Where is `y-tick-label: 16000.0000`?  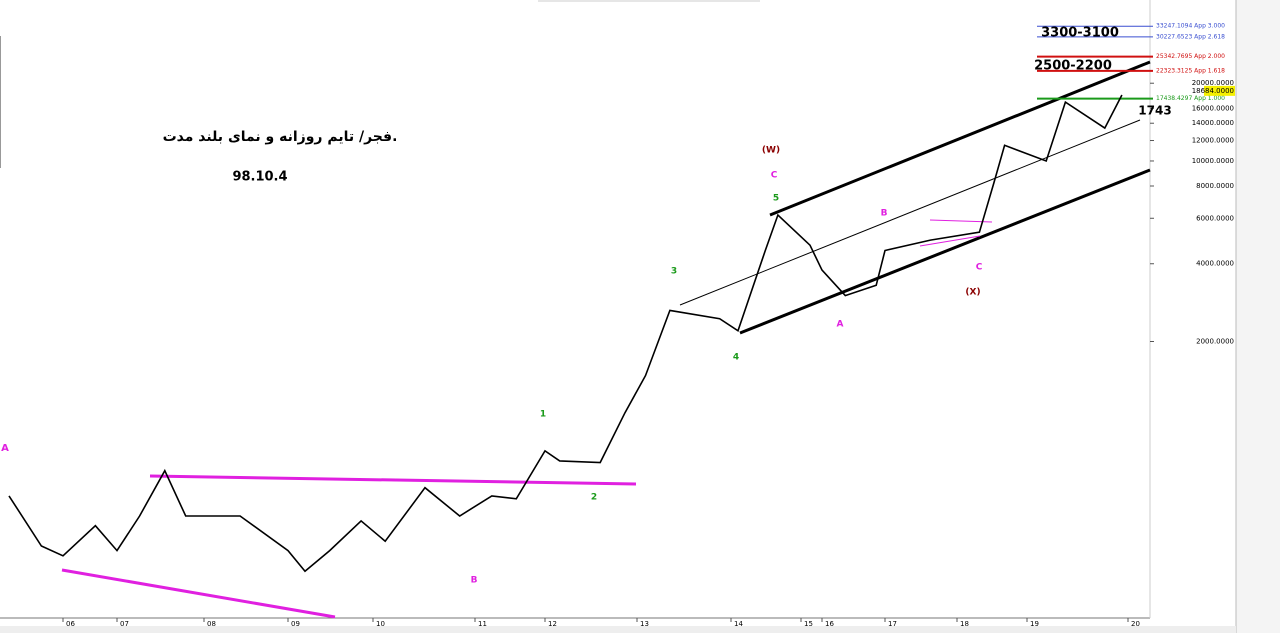 y-tick-label: 16000.0000 is located at coordinates (1213, 108).